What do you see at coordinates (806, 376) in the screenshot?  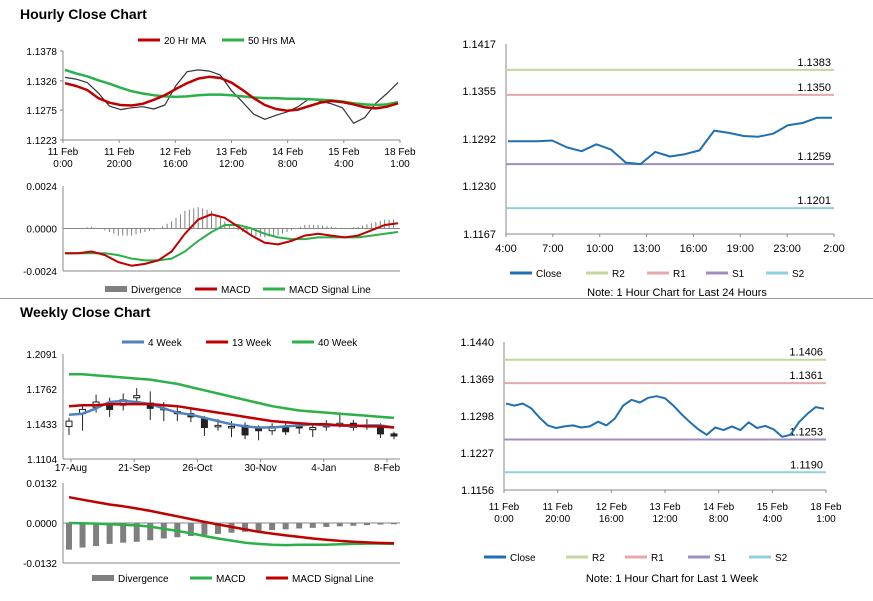 I see `weekly-levels-level-label: 1.1361` at bounding box center [806, 376].